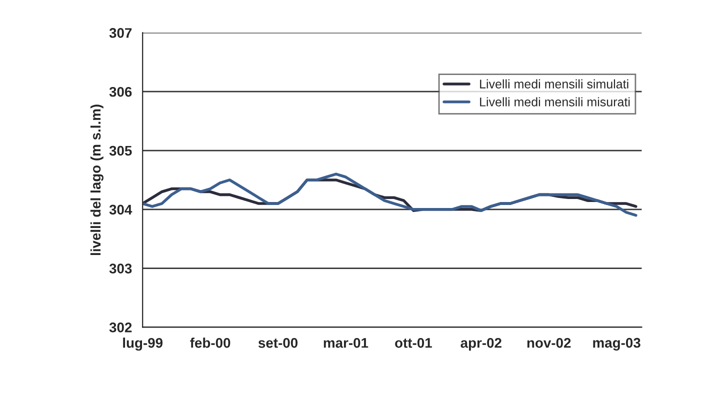  Describe the element at coordinates (120, 151) in the screenshot. I see `y-tick-label: 305` at that location.